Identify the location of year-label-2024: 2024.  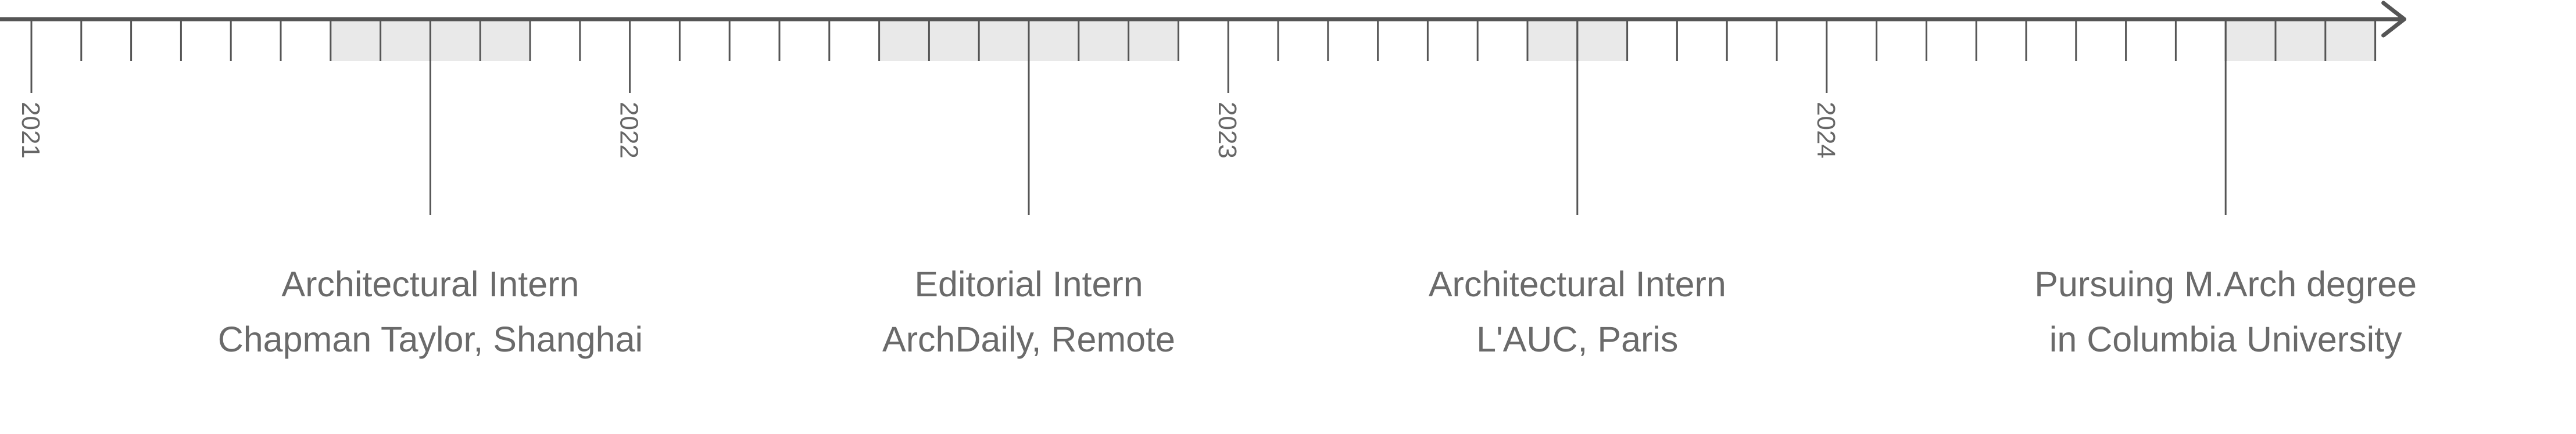
(1826, 130).